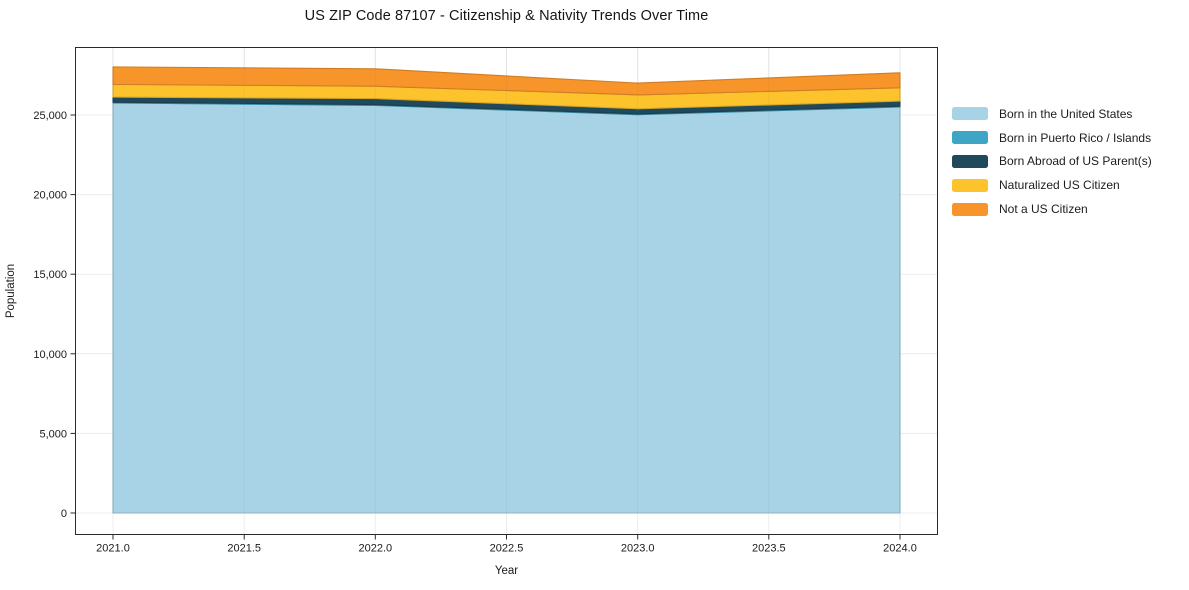  What do you see at coordinates (50, 196) in the screenshot?
I see `y-tick-label: 20,000` at bounding box center [50, 196].